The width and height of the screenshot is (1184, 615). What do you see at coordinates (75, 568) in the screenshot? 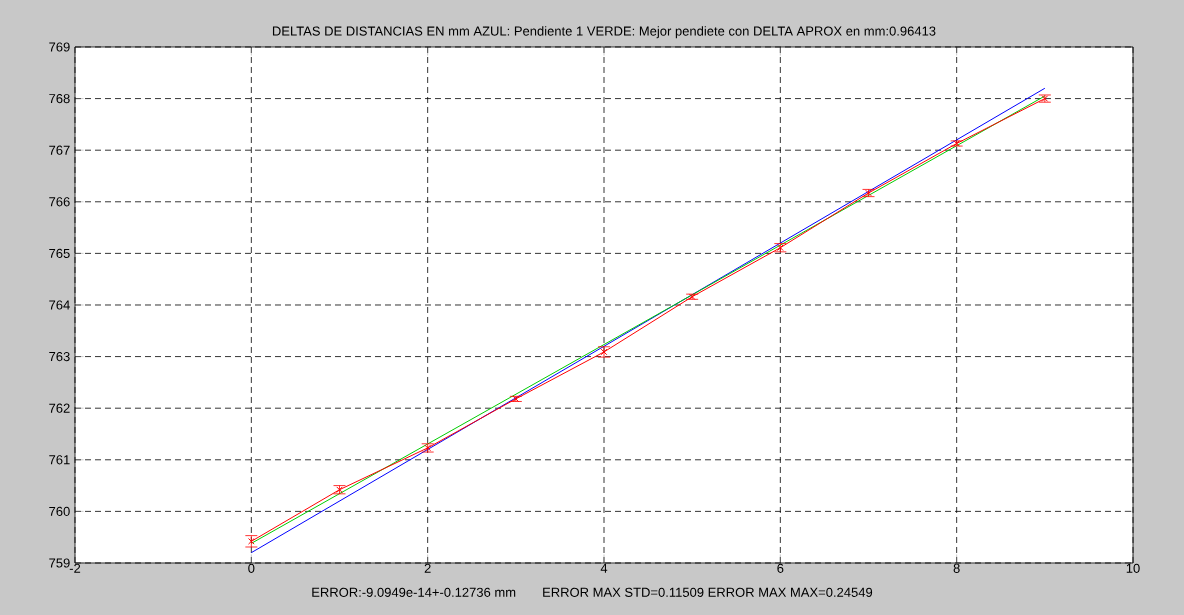
I see `x-tick-label: -2` at bounding box center [75, 568].